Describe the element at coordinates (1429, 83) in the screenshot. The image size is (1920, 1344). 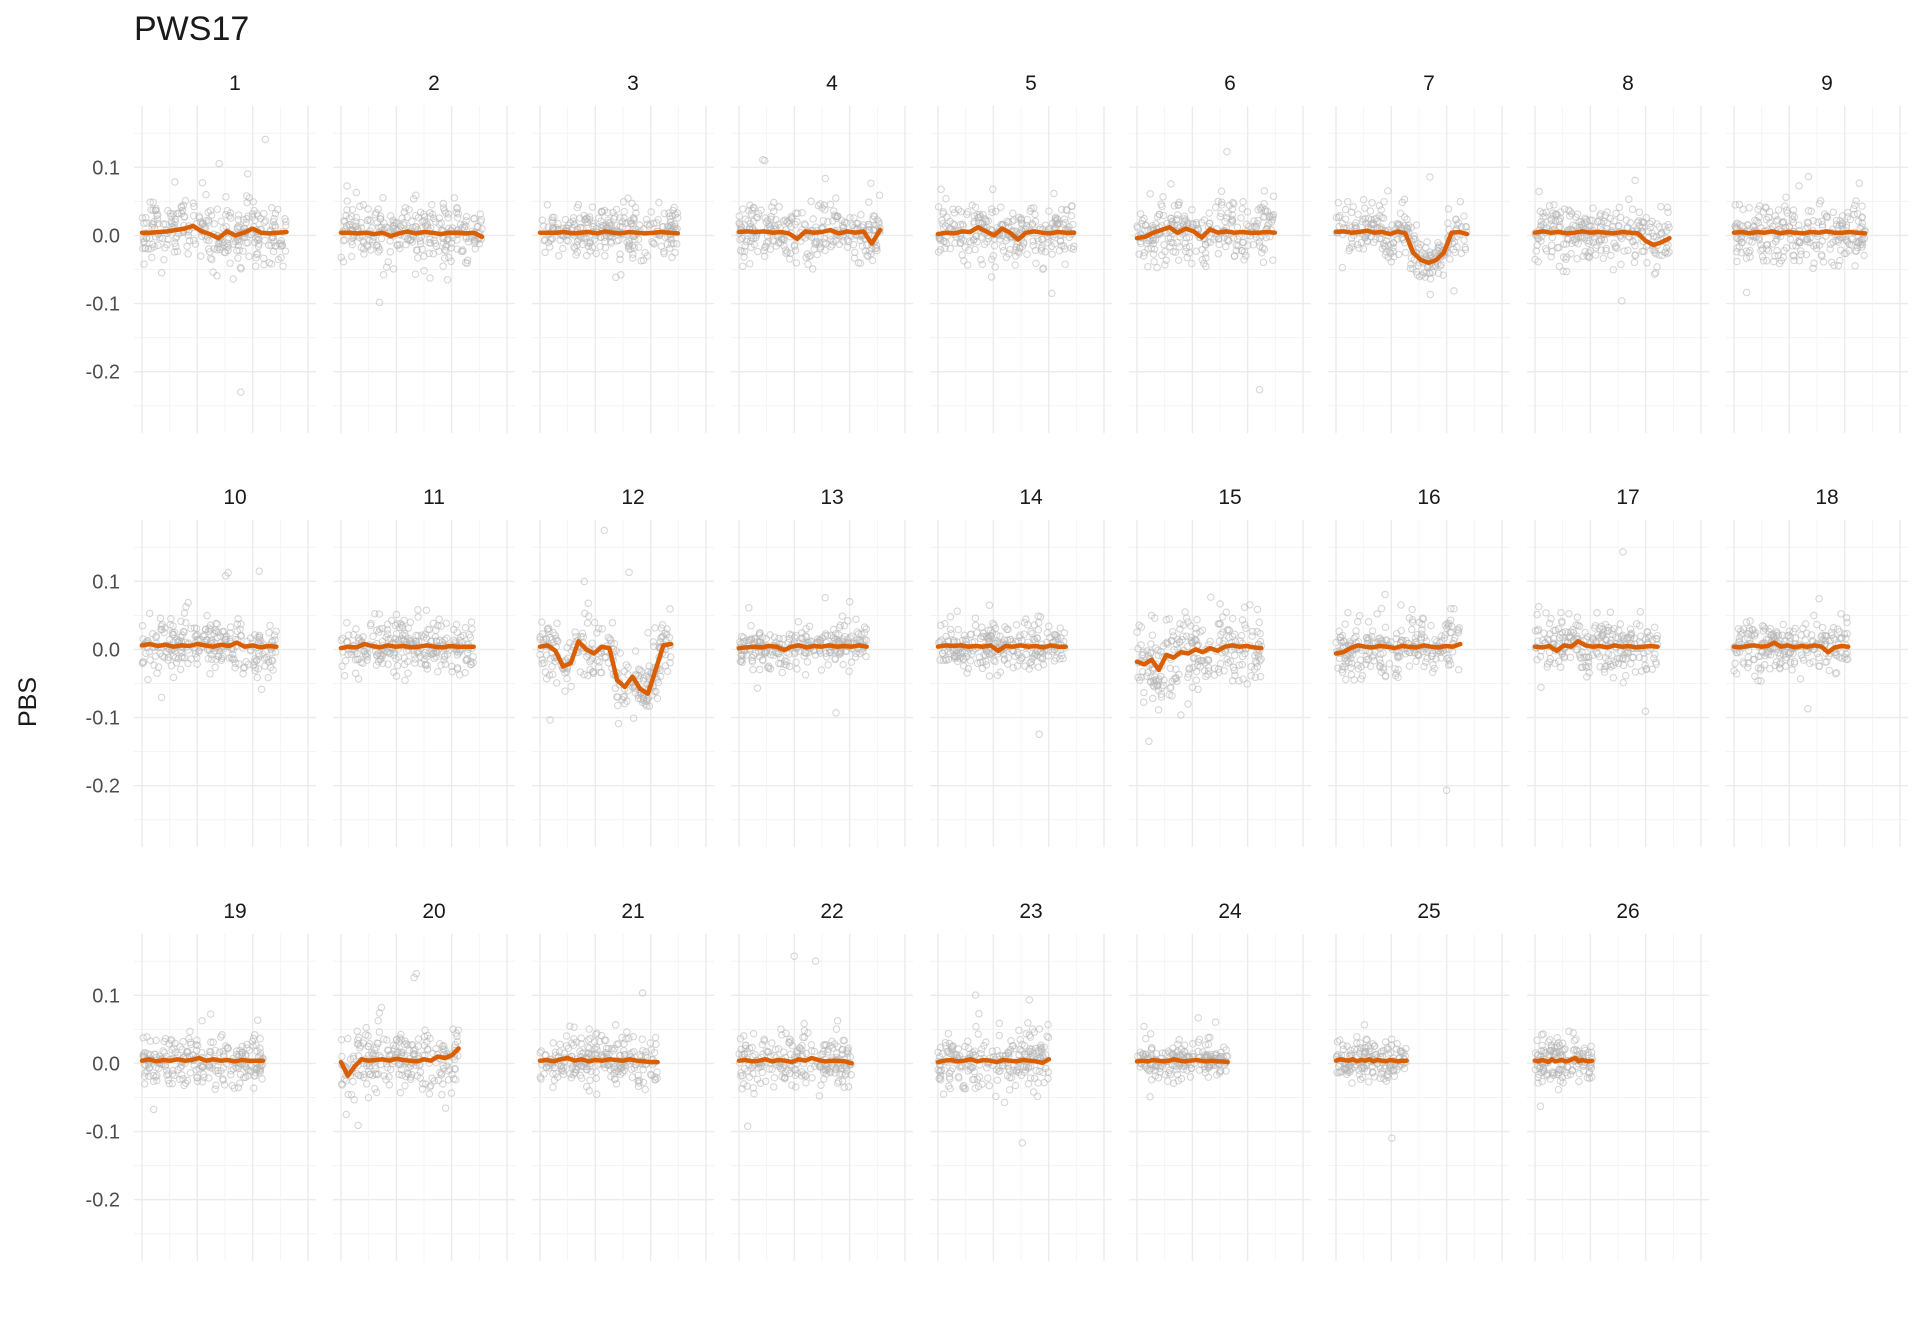
I see `facet-strip-label: 7` at that location.